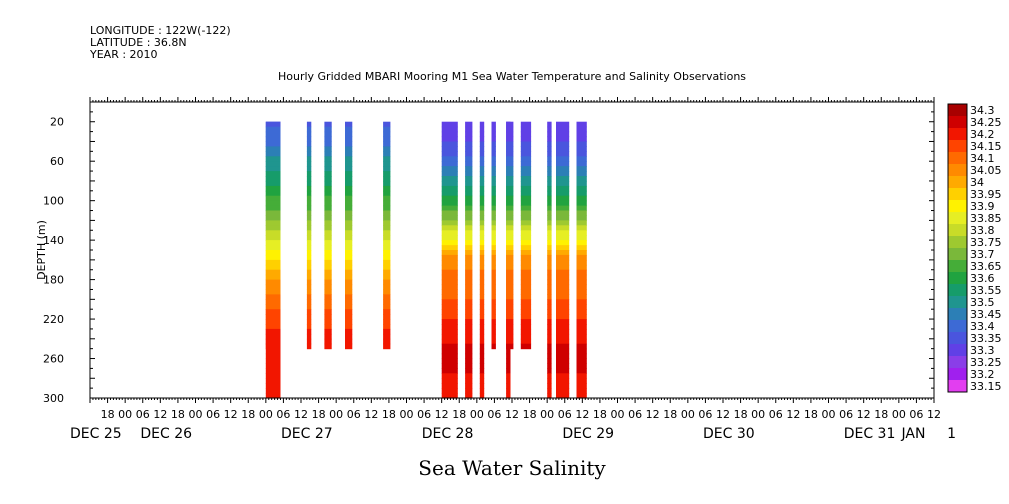  Describe the element at coordinates (549, 260) in the screenshot. I see `data-column` at that location.